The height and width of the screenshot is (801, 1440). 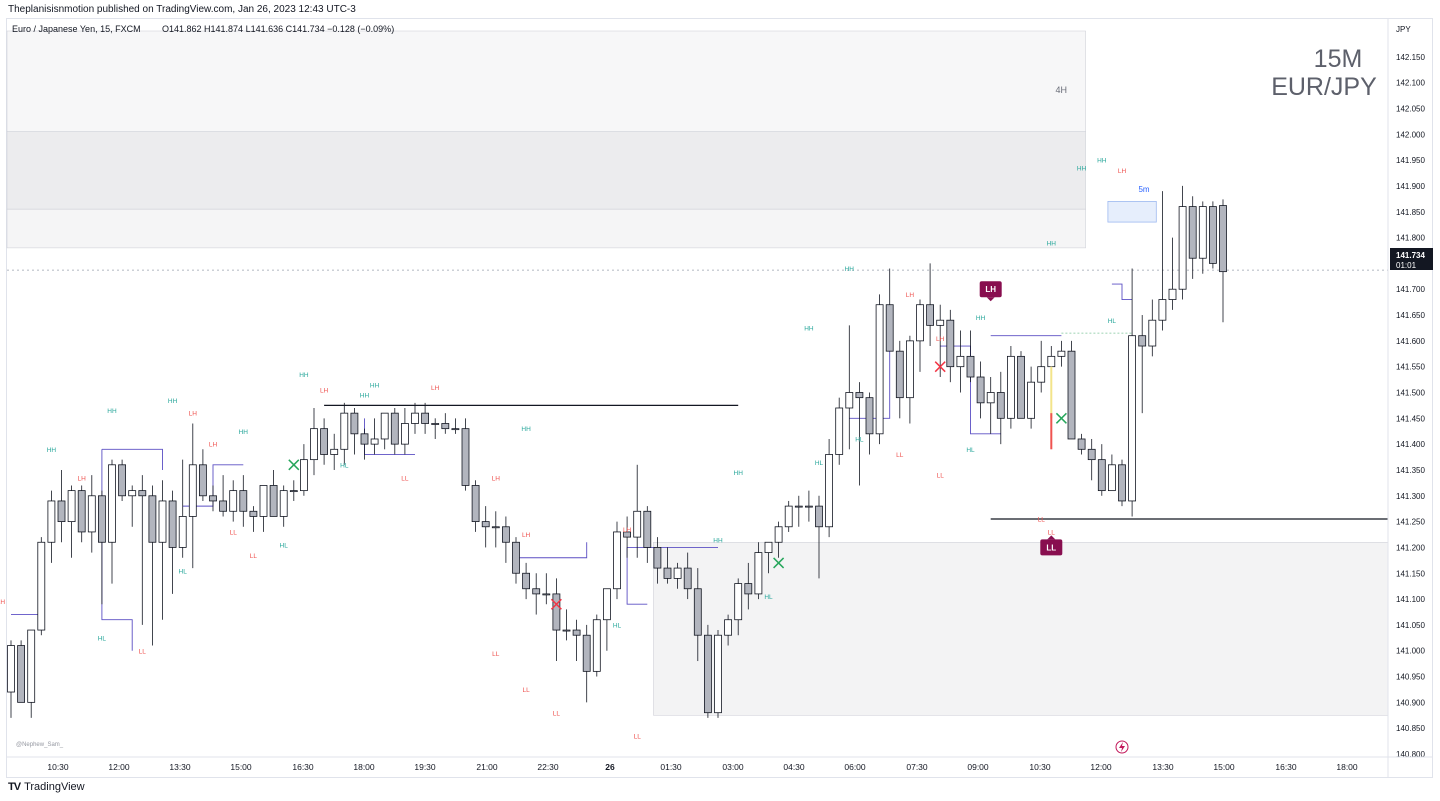 I want to click on tradingview-brand: TV TradingView, so click(x=46, y=787).